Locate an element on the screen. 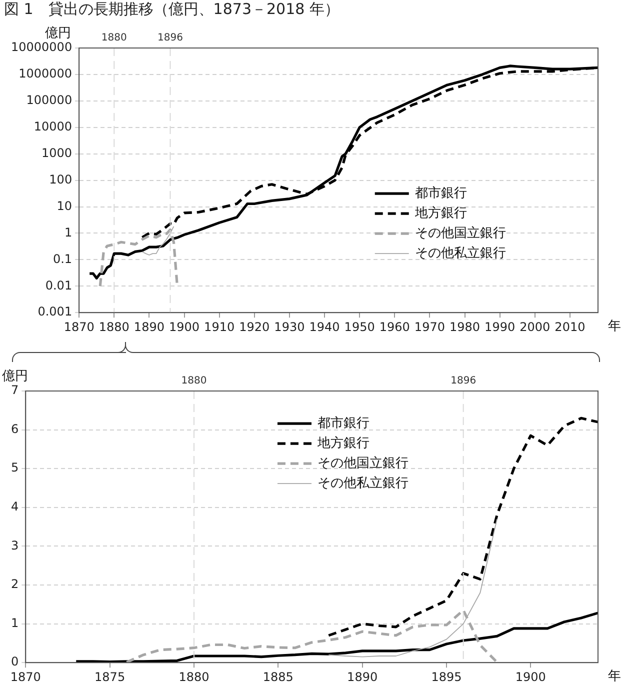 The height and width of the screenshot is (690, 626). x-tick-label: 1910 is located at coordinates (219, 327).